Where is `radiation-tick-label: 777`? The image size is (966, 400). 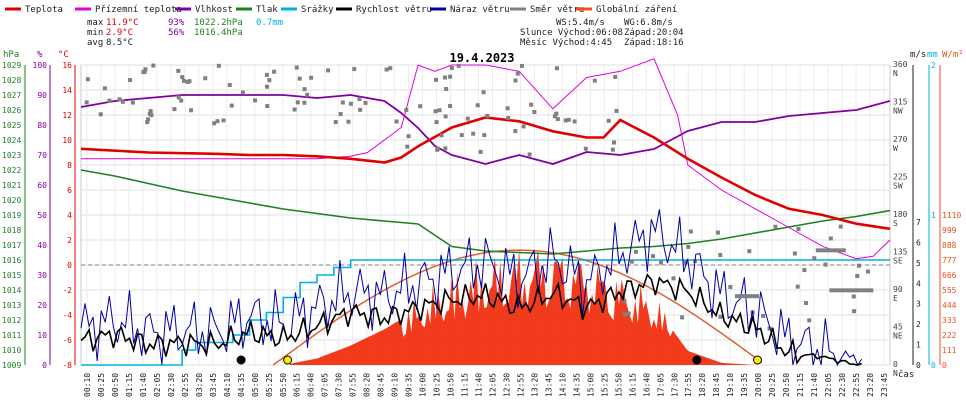
radiation-tick-label: 777 is located at coordinates (949, 260).